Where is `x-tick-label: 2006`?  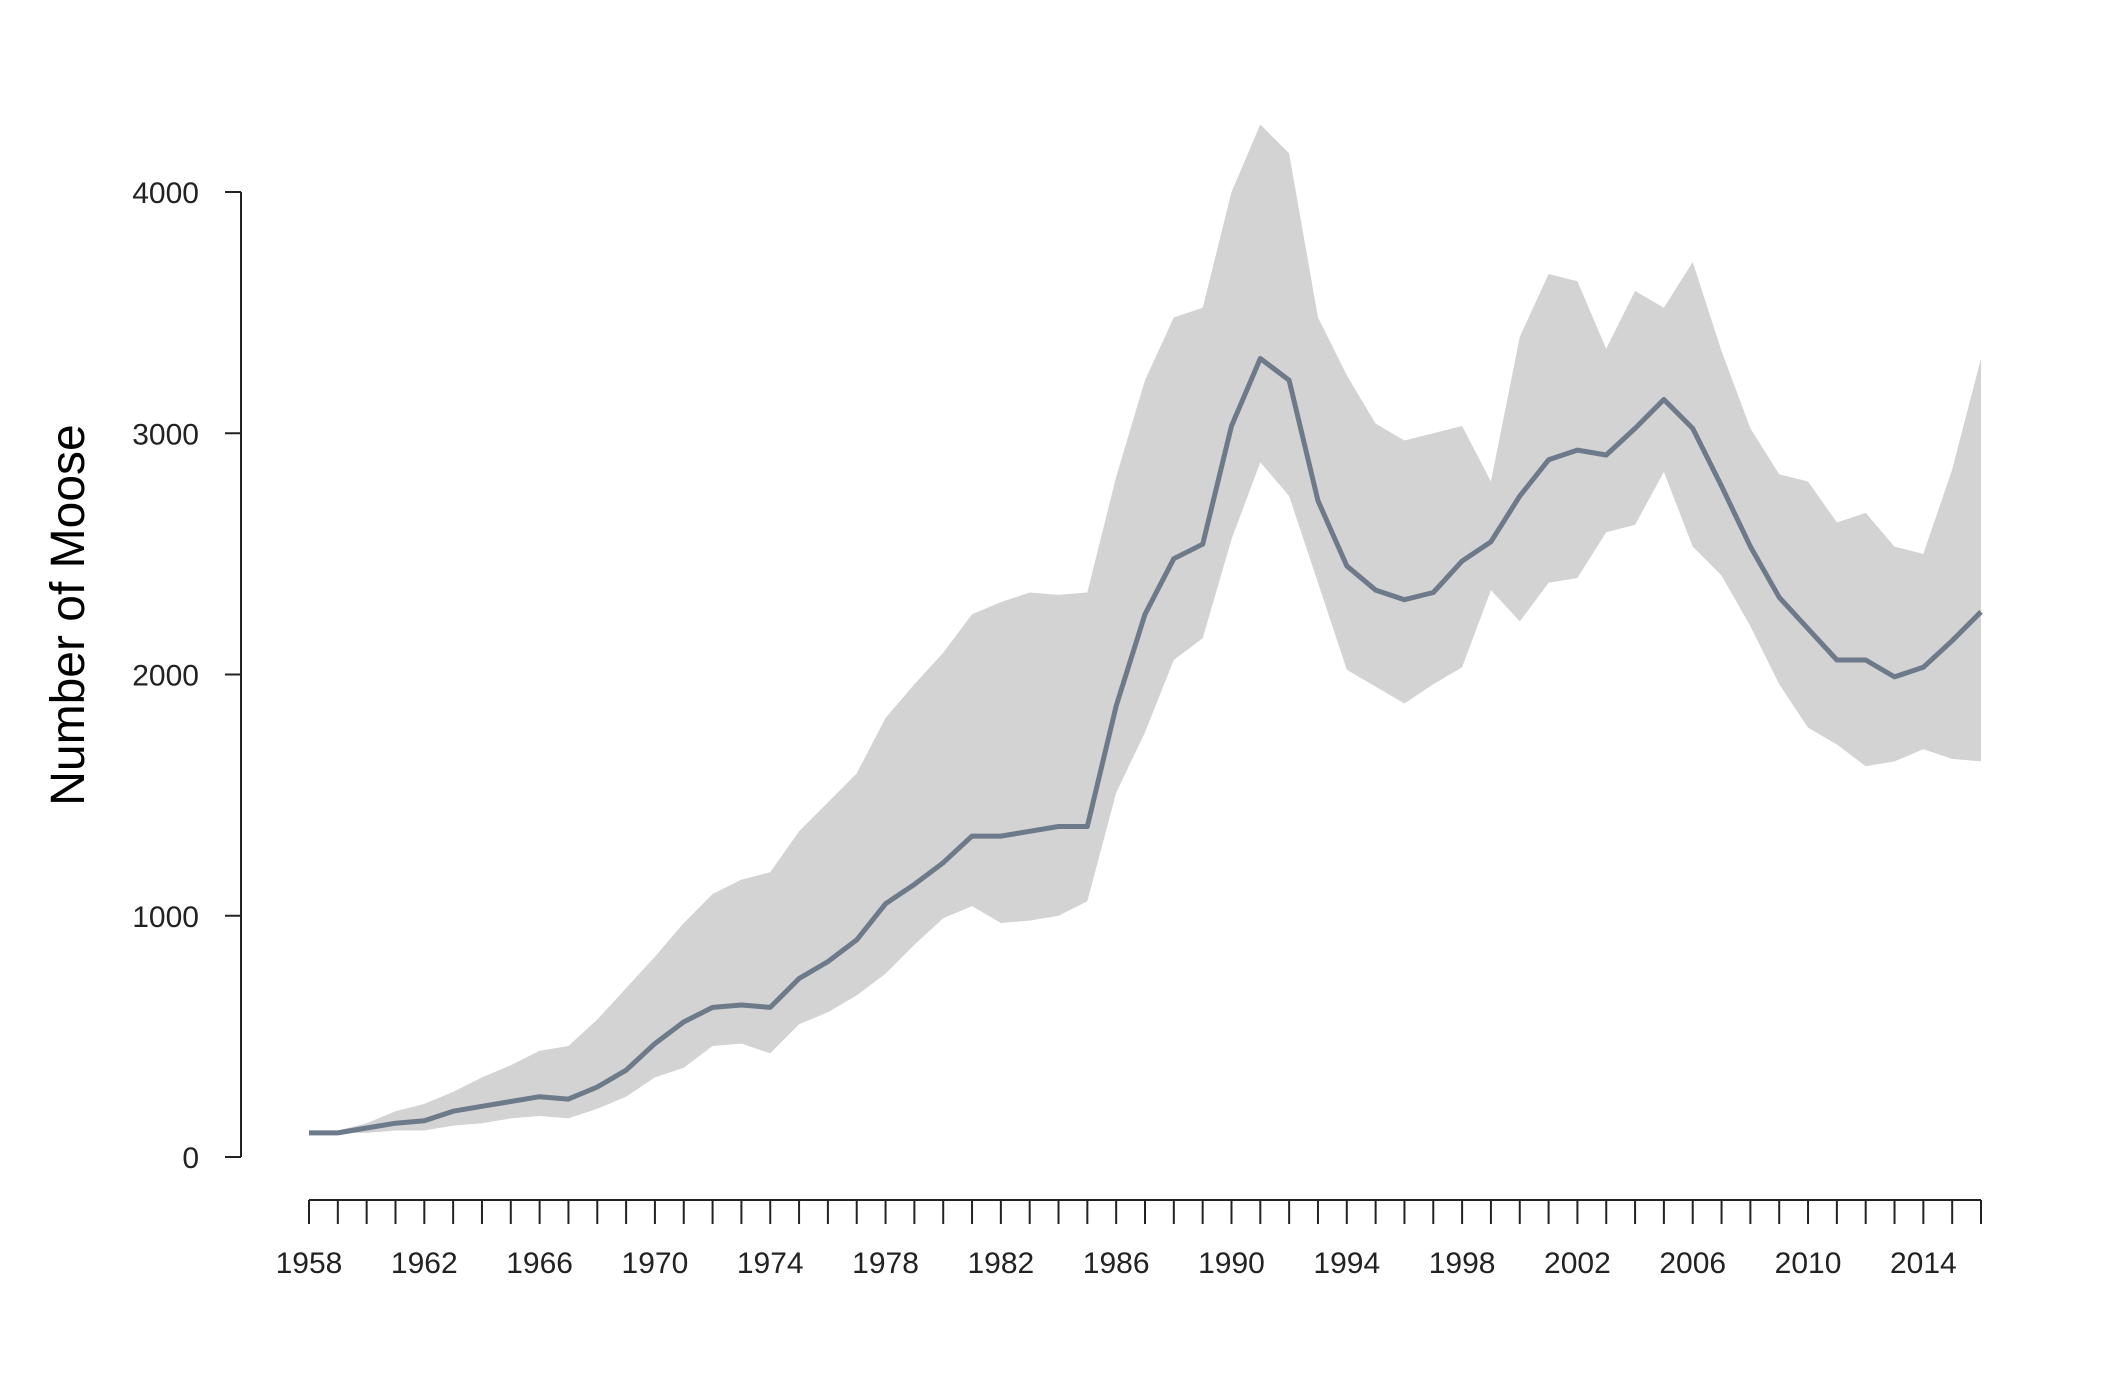 x-tick-label: 2006 is located at coordinates (1692, 1263).